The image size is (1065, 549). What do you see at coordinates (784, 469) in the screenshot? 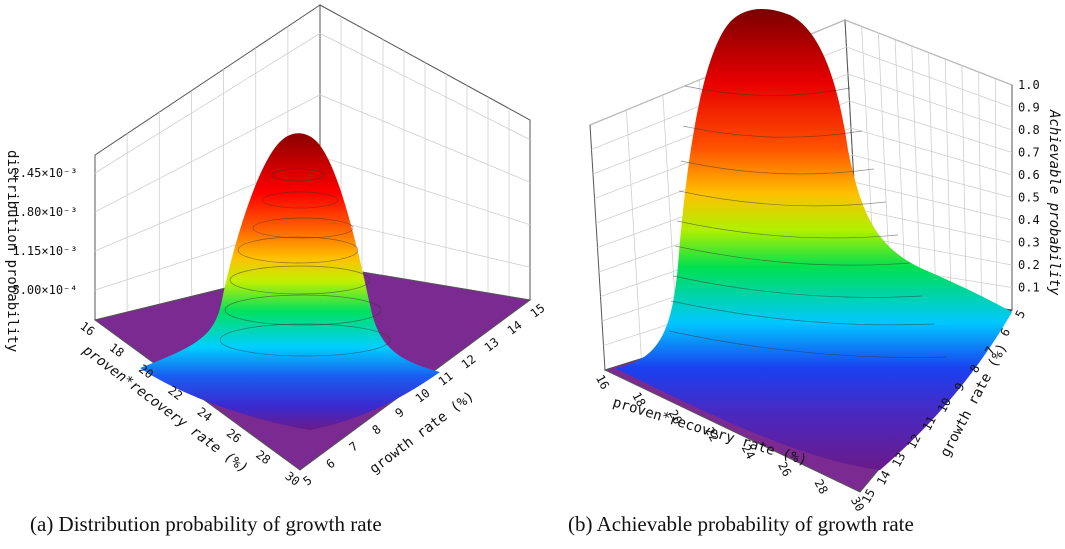
I see `chart-b-xtick: 26` at bounding box center [784, 469].